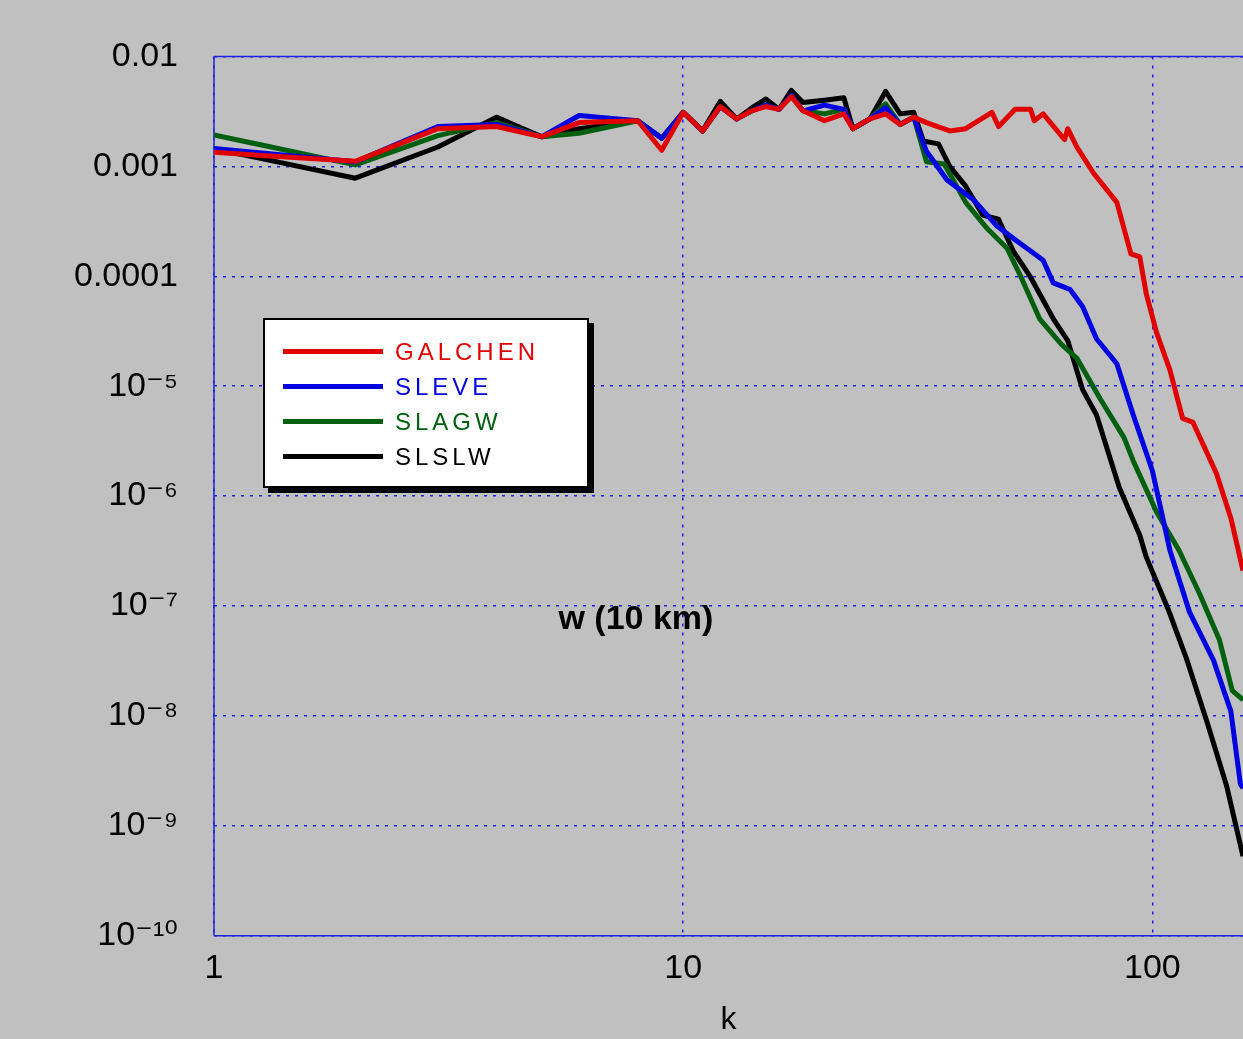 This screenshot has height=1039, width=1243. I want to click on x-axis-title: k, so click(729, 1017).